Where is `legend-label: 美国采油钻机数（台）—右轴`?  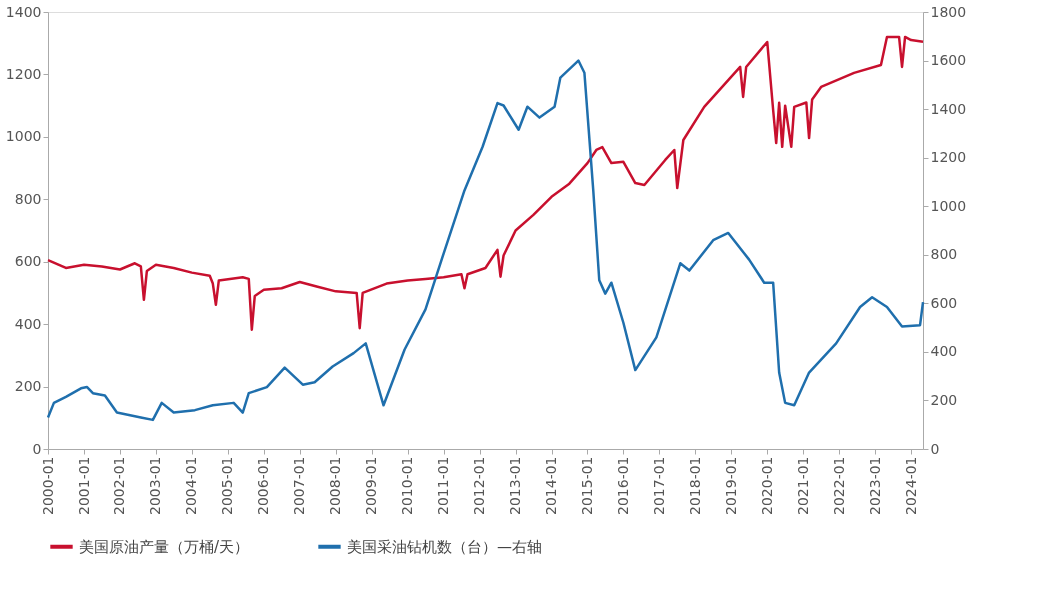
legend-label: 美国采油钻机数（台）—右轴 is located at coordinates (444, 546).